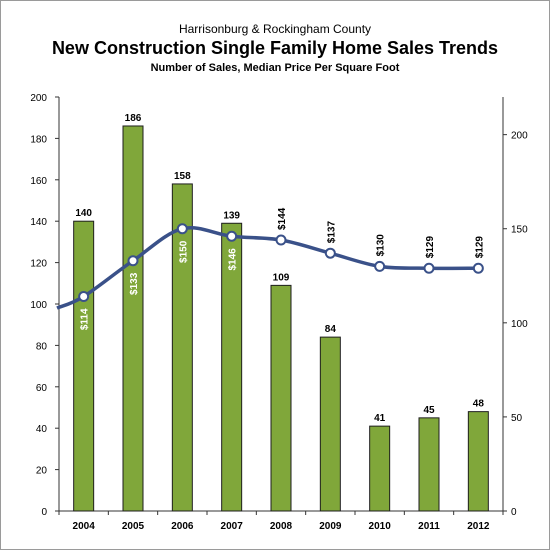 Image resolution: width=550 pixels, height=550 pixels. I want to click on x-tick-label: 2004, so click(84, 526).